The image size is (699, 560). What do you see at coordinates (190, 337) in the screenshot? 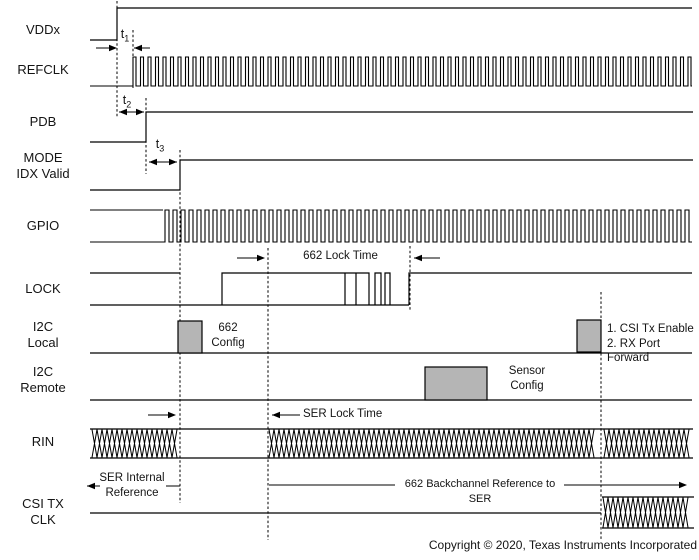
I see `i2c-local-662-config-box` at bounding box center [190, 337].